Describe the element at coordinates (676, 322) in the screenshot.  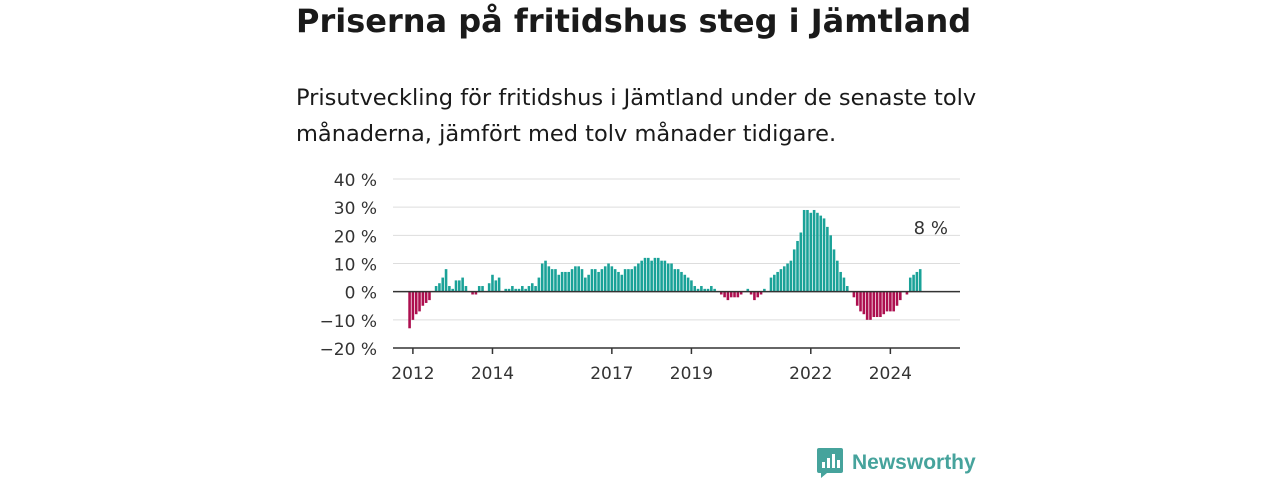
I see `axes` at that location.